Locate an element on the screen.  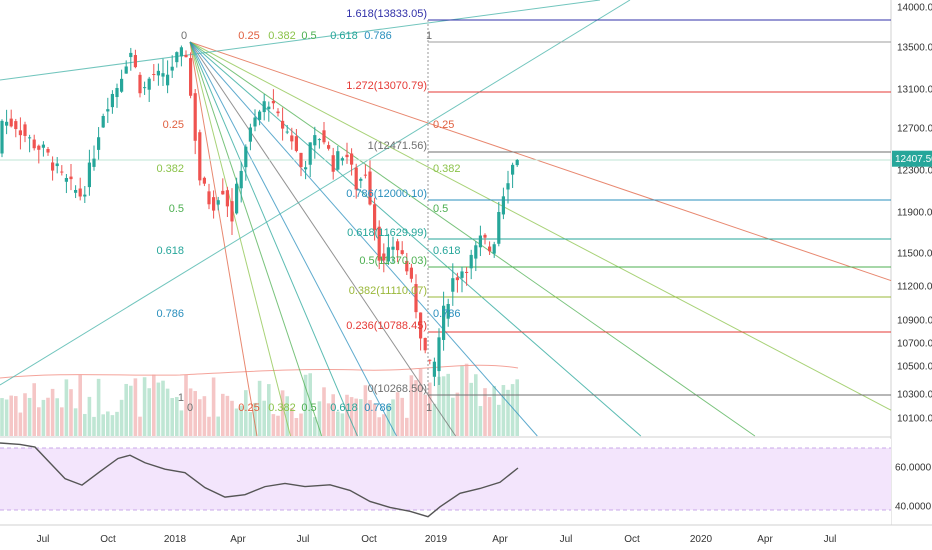
gann-top-label: 0 is located at coordinates (184, 36).